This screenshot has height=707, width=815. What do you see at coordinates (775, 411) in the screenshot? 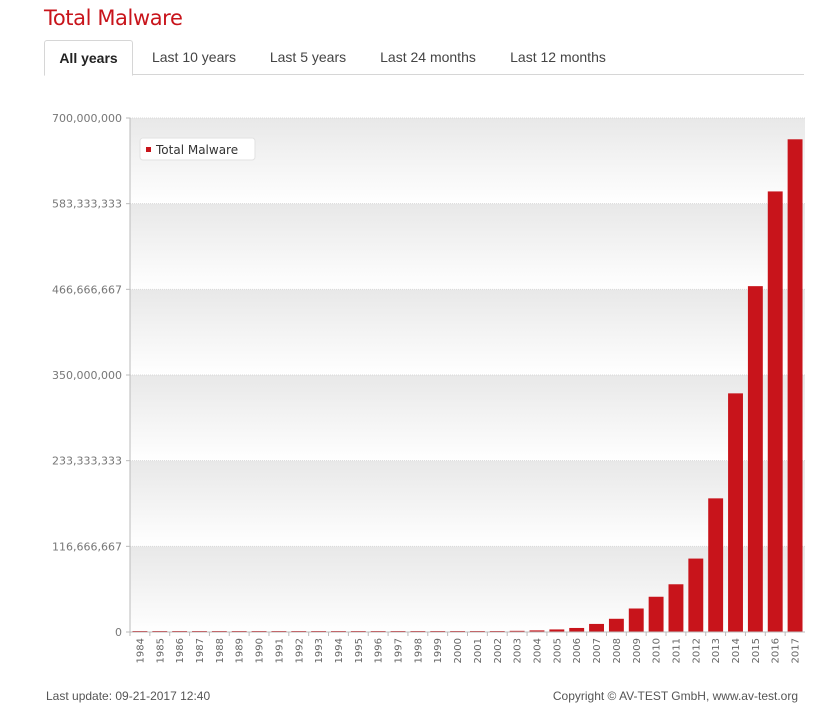
I see `bar-2016` at bounding box center [775, 411].